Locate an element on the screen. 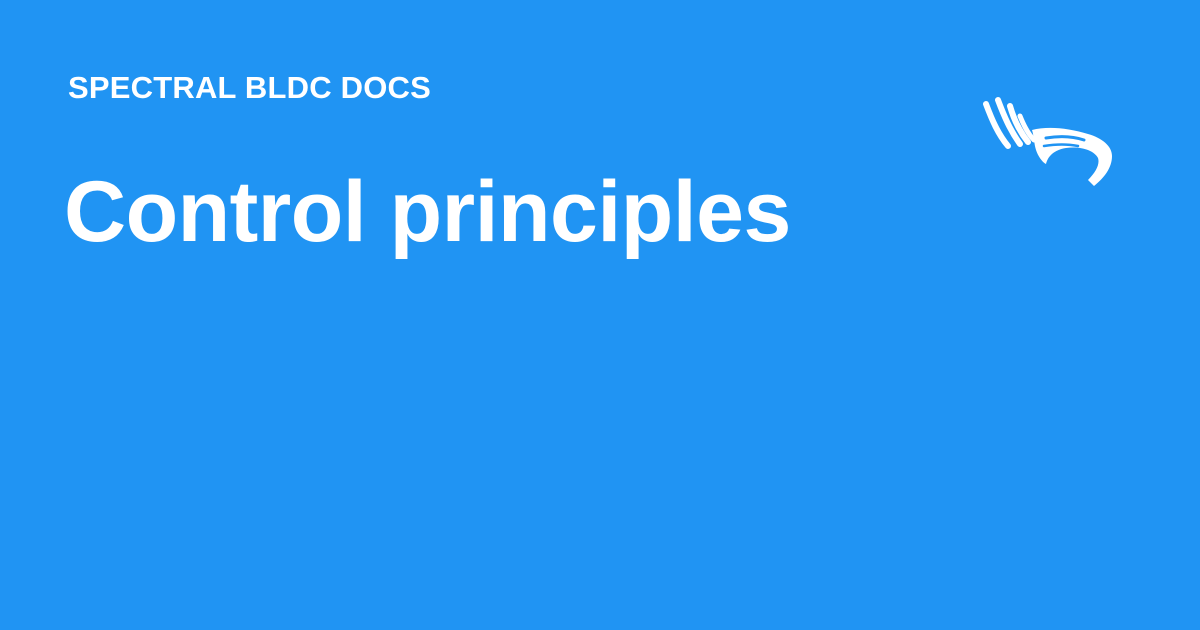 The width and height of the screenshot is (1200, 630). hands-logo-icon is located at coordinates (1048, 146).